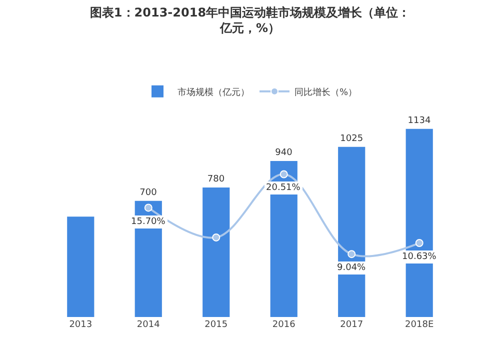 Image resolution: width=500 pixels, height=362 pixels. Describe the element at coordinates (419, 121) in the screenshot. I see `data-label: 1134` at that location.